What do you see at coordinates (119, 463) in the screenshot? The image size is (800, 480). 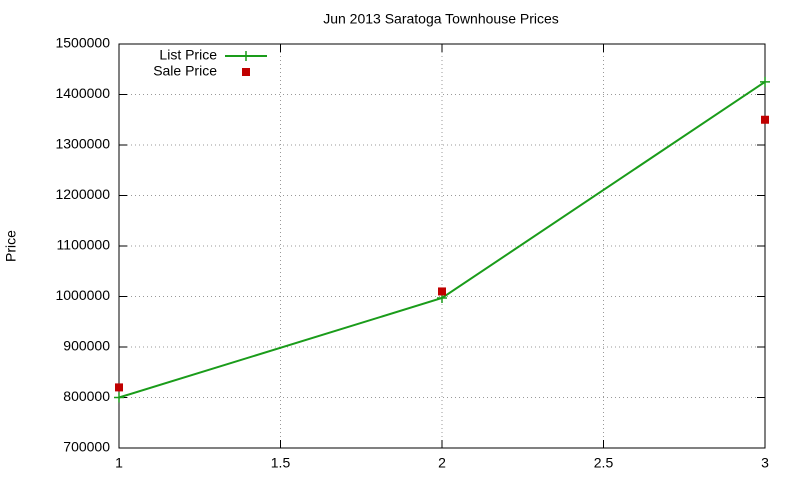 I see `x-tick-label: 1` at bounding box center [119, 463].